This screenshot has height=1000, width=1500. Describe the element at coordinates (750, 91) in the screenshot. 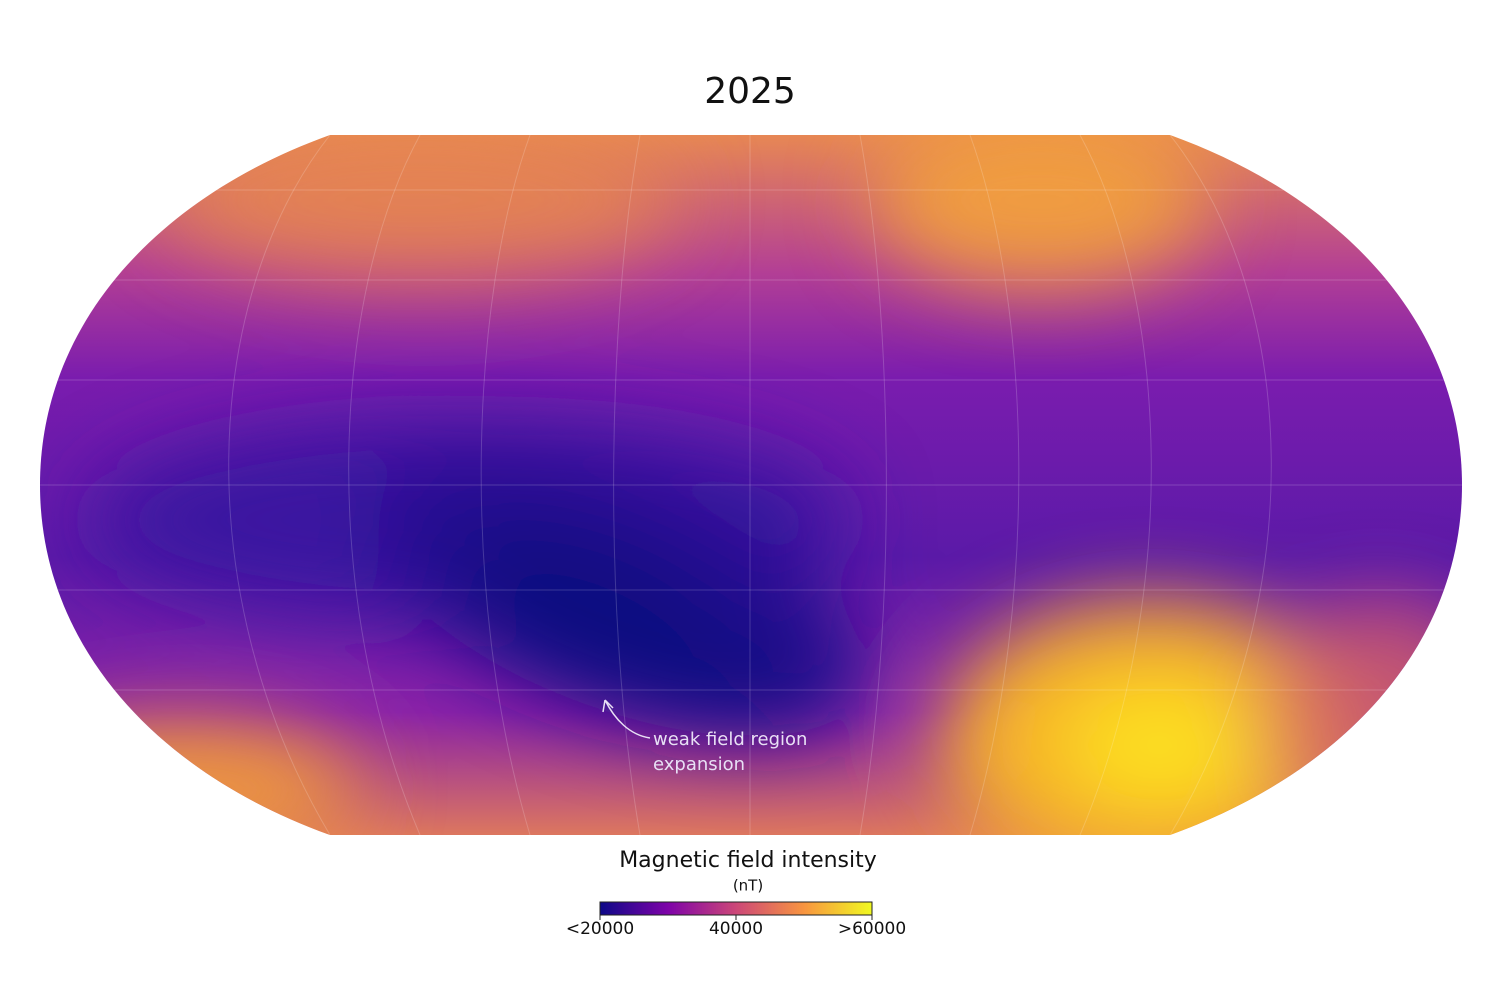

I see `map-title: 2025` at that location.